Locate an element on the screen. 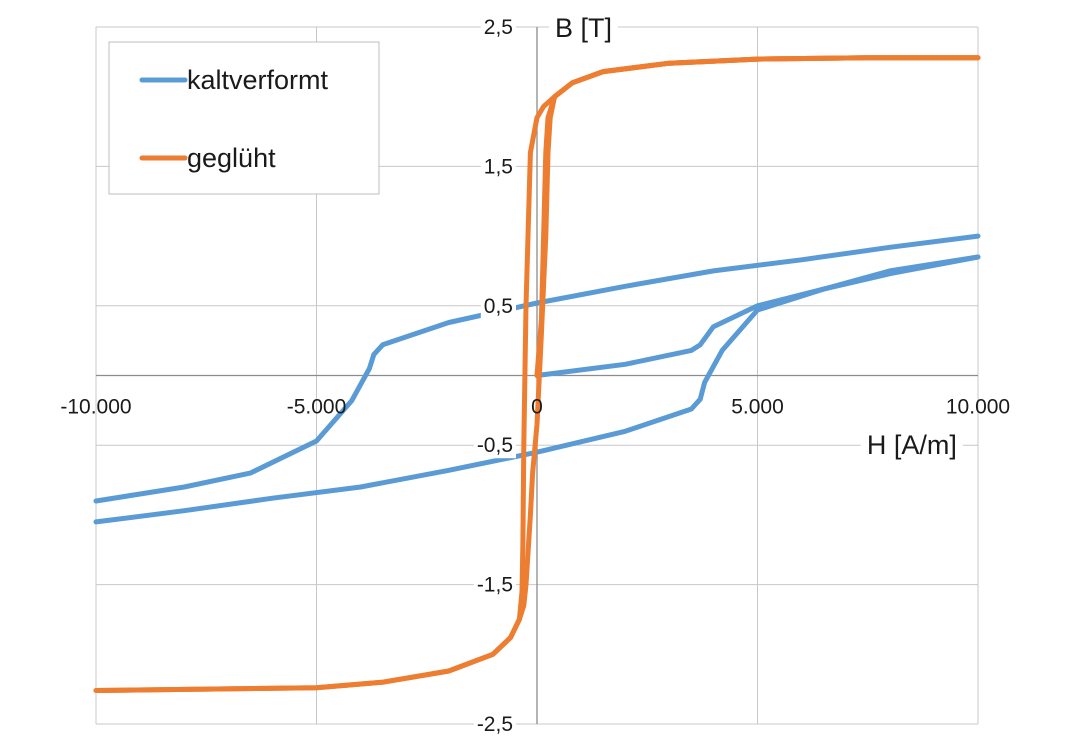  y-axis-title-background is located at coordinates (584, 28).